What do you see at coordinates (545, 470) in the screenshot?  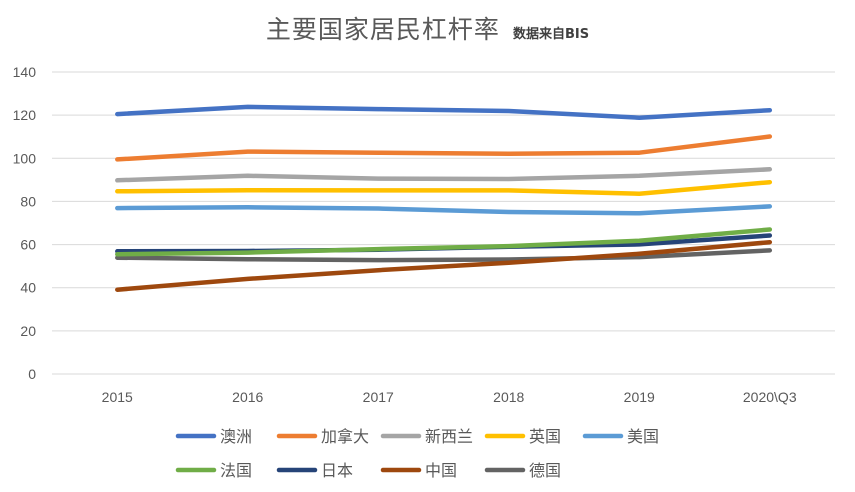 I see `legend-label: 德国` at bounding box center [545, 470].